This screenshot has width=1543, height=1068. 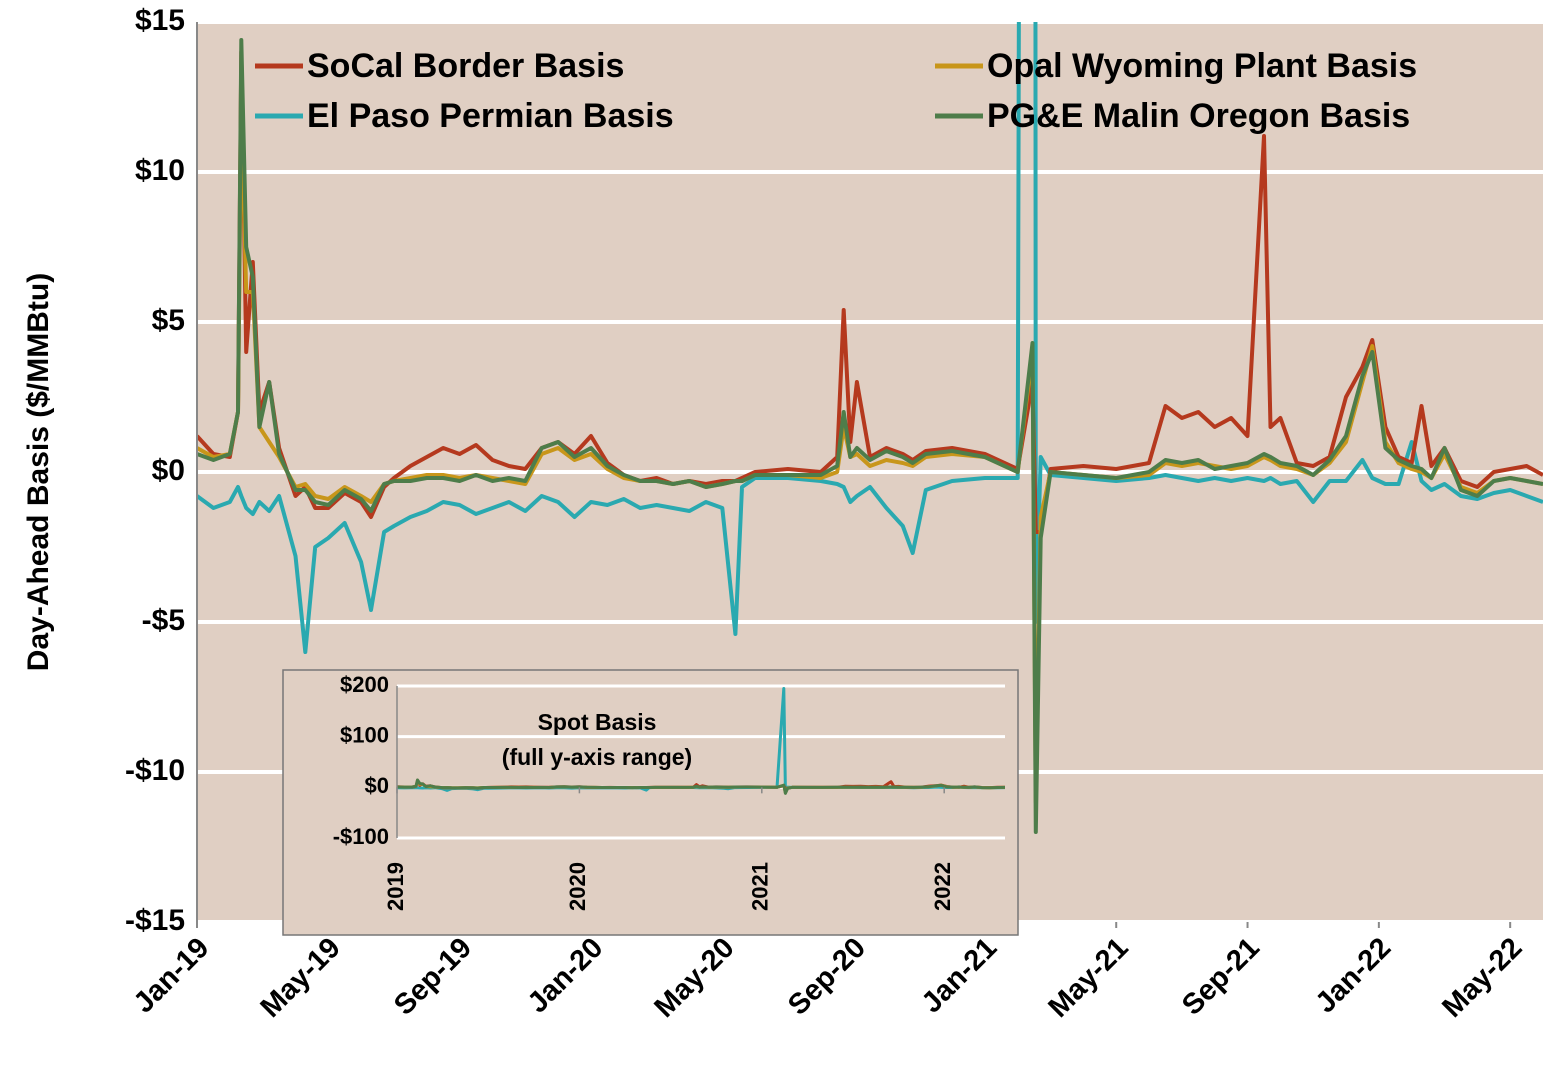 I want to click on x-tick-label: Jan-20, so click(x=566, y=976).